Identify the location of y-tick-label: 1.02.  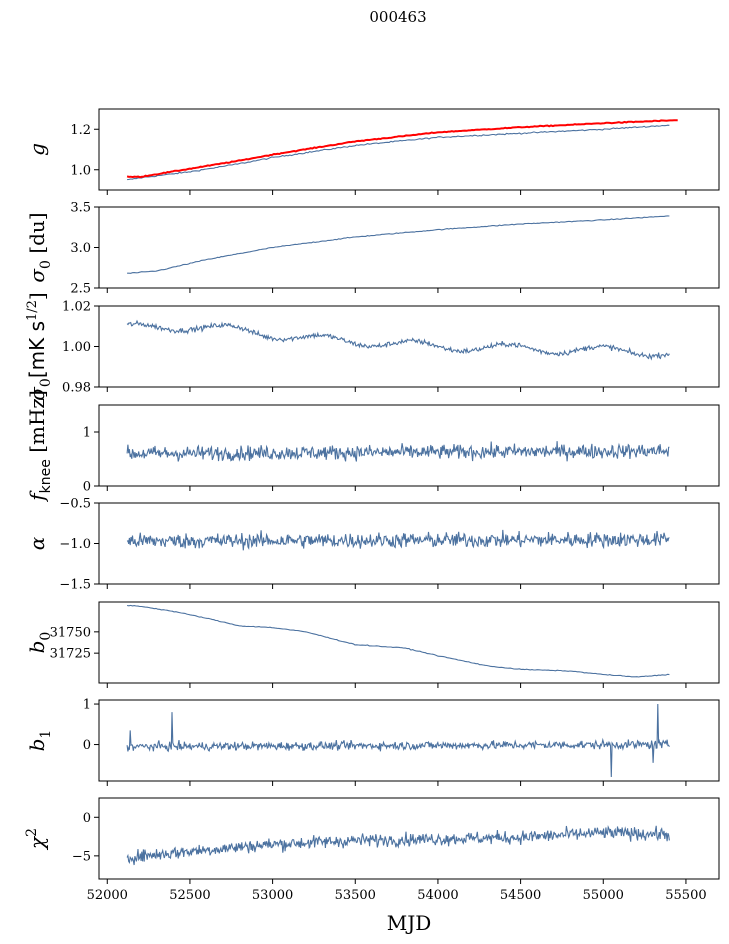
(76, 307).